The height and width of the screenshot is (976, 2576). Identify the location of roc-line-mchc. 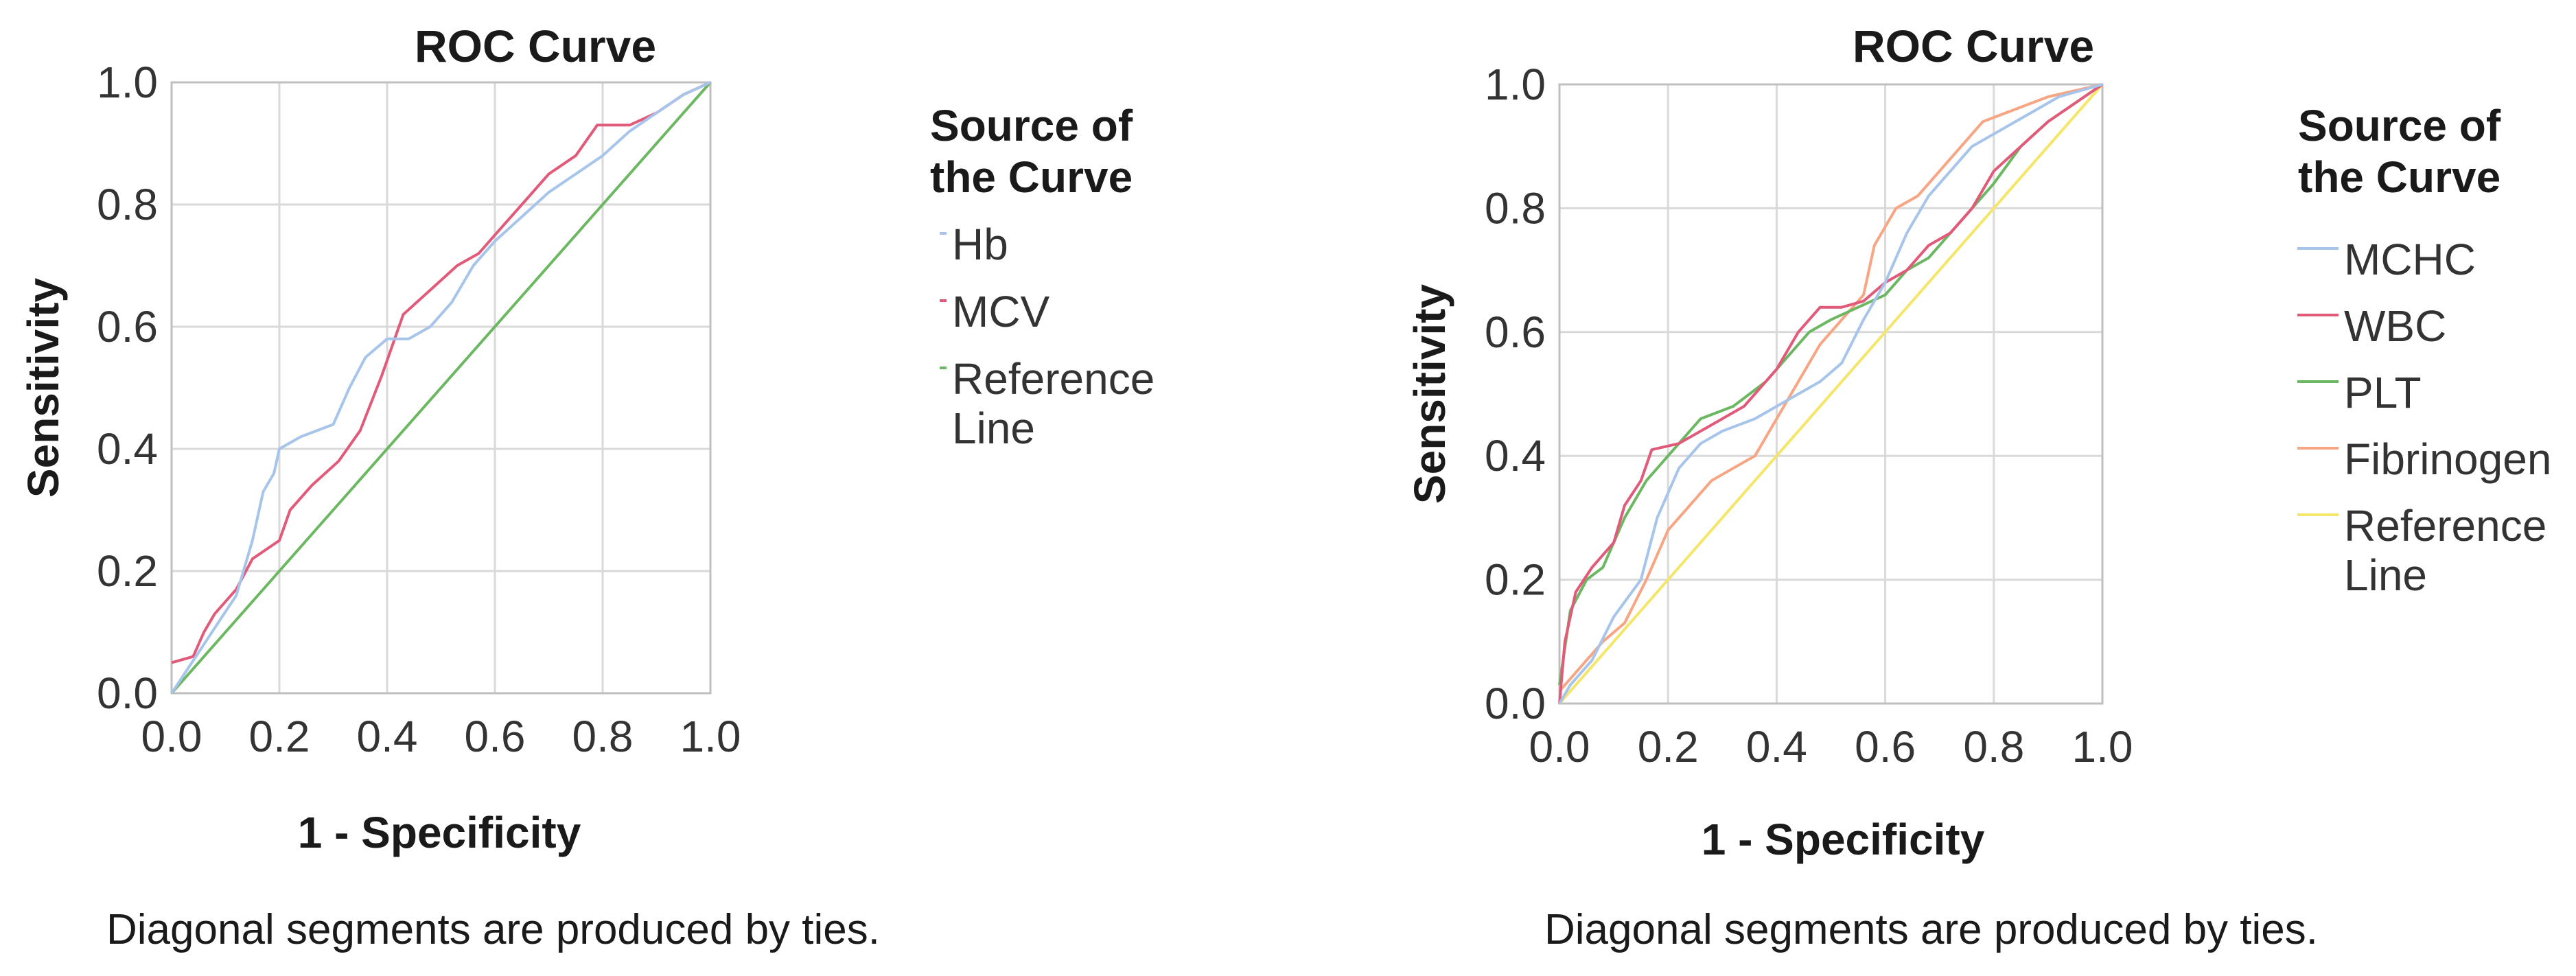
(1830, 394).